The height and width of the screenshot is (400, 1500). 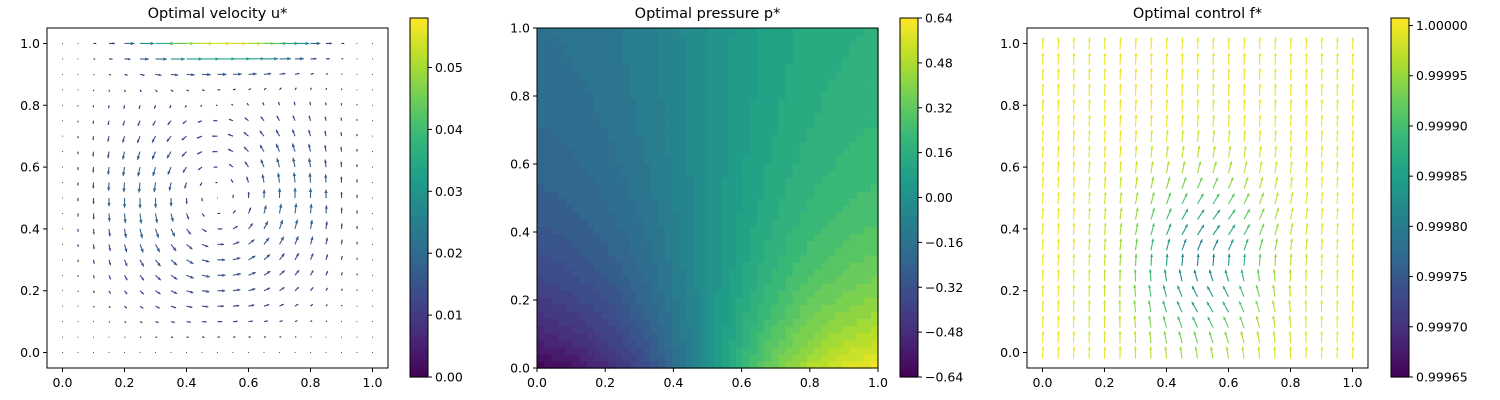 What do you see at coordinates (311, 382) in the screenshot?
I see `x-tick-label: 0.8` at bounding box center [311, 382].